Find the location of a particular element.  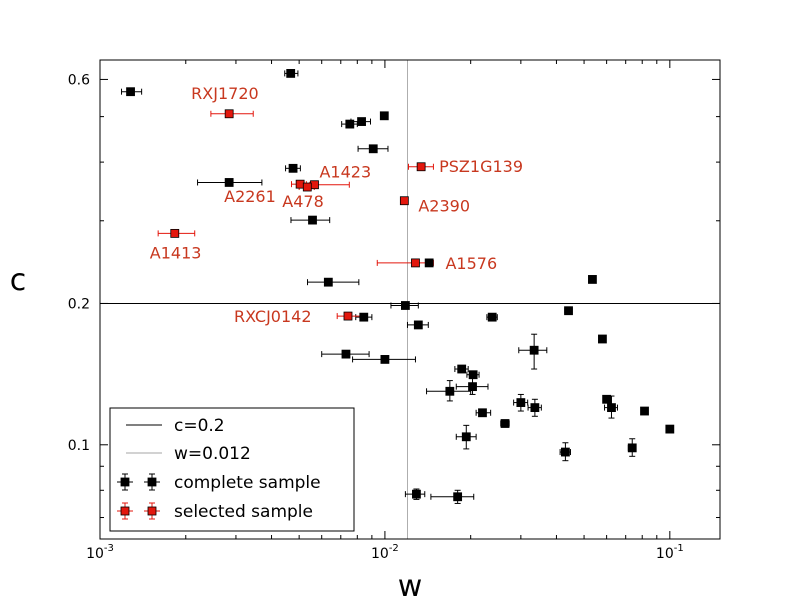

legend-label-vline: w=0.012 is located at coordinates (212, 454).